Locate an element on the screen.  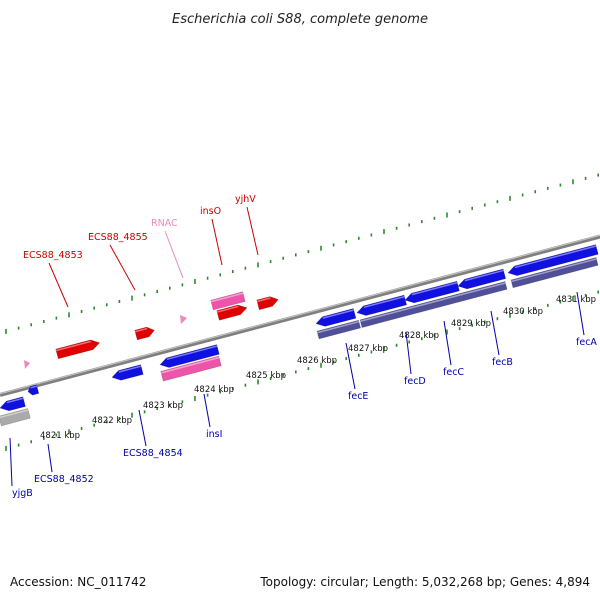
gene-label-ecs88_4854: ECS88_4854 is located at coordinates (153, 453).